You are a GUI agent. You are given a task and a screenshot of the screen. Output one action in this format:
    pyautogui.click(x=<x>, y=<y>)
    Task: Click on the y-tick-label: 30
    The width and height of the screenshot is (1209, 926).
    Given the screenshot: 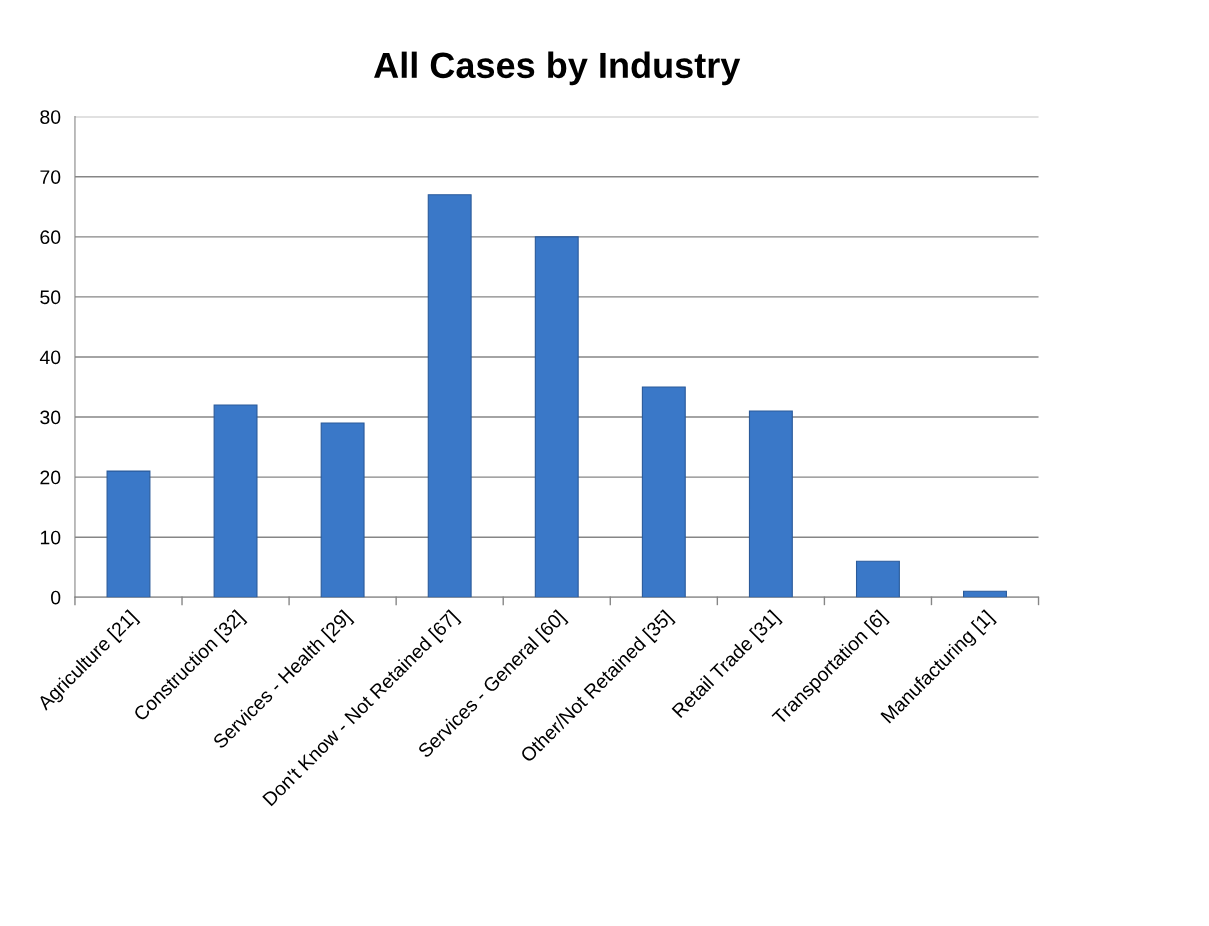 What is the action you would take?
    pyautogui.click(x=50, y=417)
    